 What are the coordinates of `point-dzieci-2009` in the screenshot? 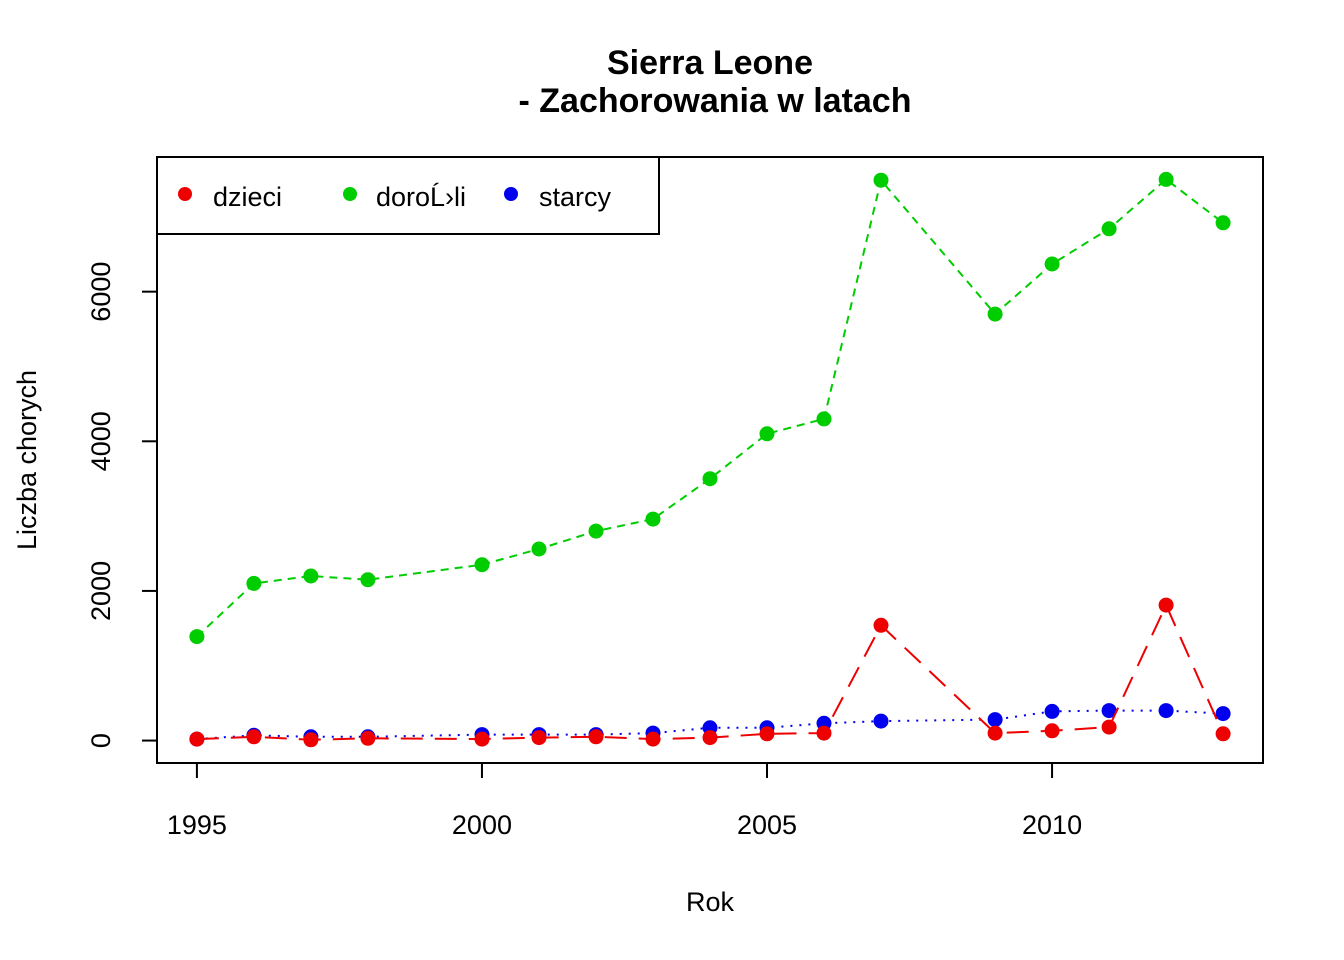 It's located at (995, 733).